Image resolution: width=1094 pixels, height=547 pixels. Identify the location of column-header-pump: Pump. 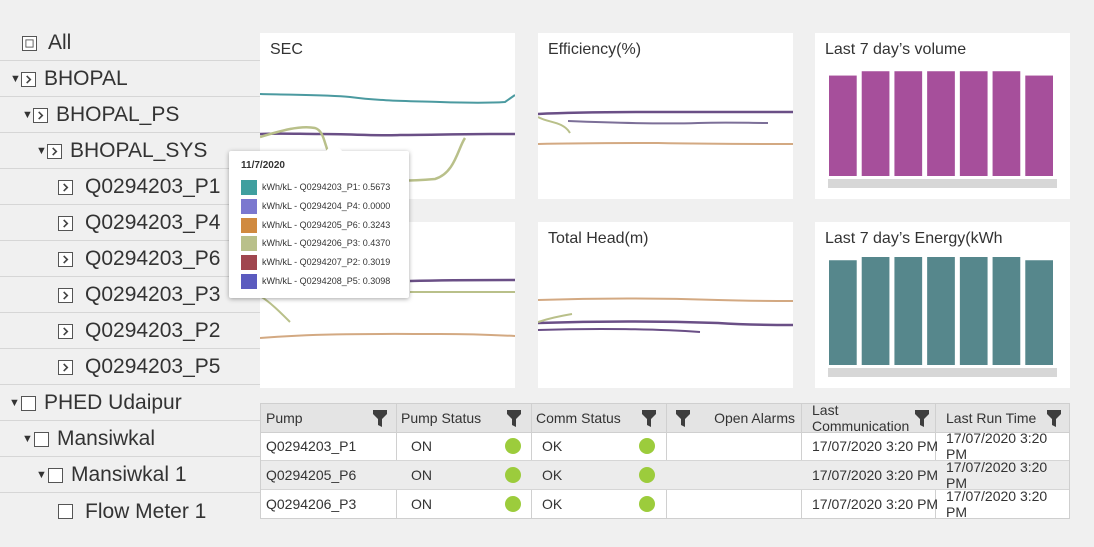
(328, 418).